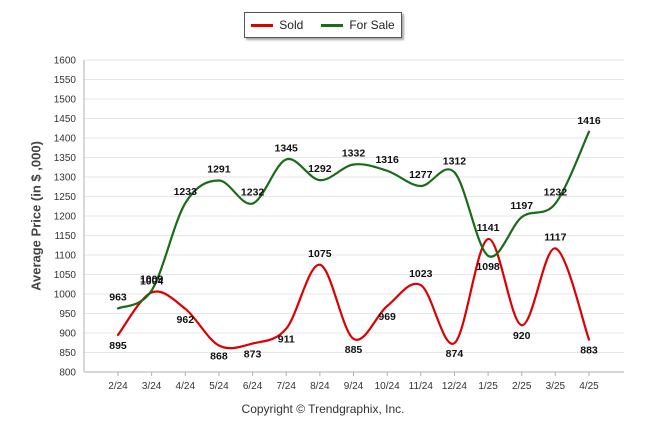  Describe the element at coordinates (488, 267) in the screenshot. I see `data-label-for-sale: 1098` at that location.